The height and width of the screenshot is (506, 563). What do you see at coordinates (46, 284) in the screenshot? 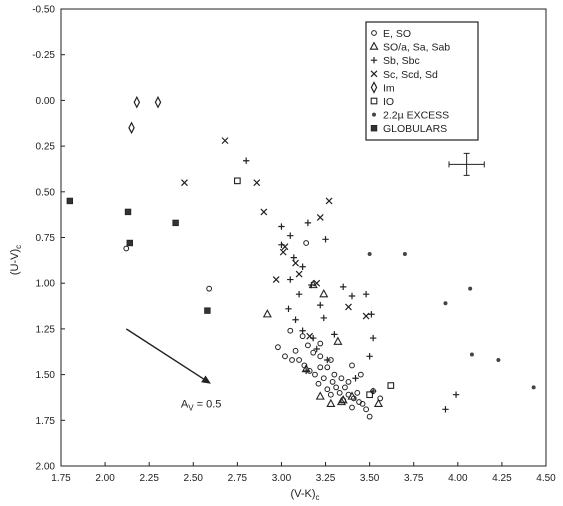
I see `y-tick-label: 1.00` at bounding box center [46, 284].